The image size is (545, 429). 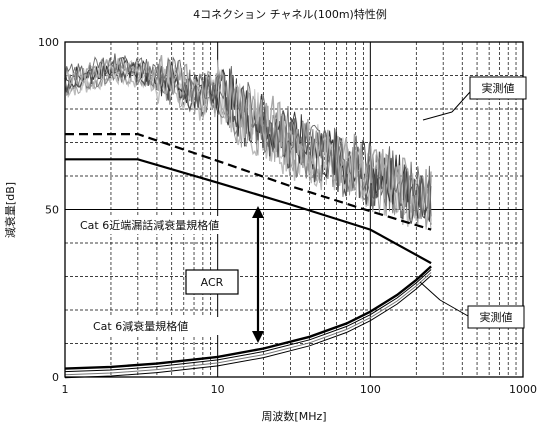 I want to click on next-spec-label-bg, so click(x=164, y=225).